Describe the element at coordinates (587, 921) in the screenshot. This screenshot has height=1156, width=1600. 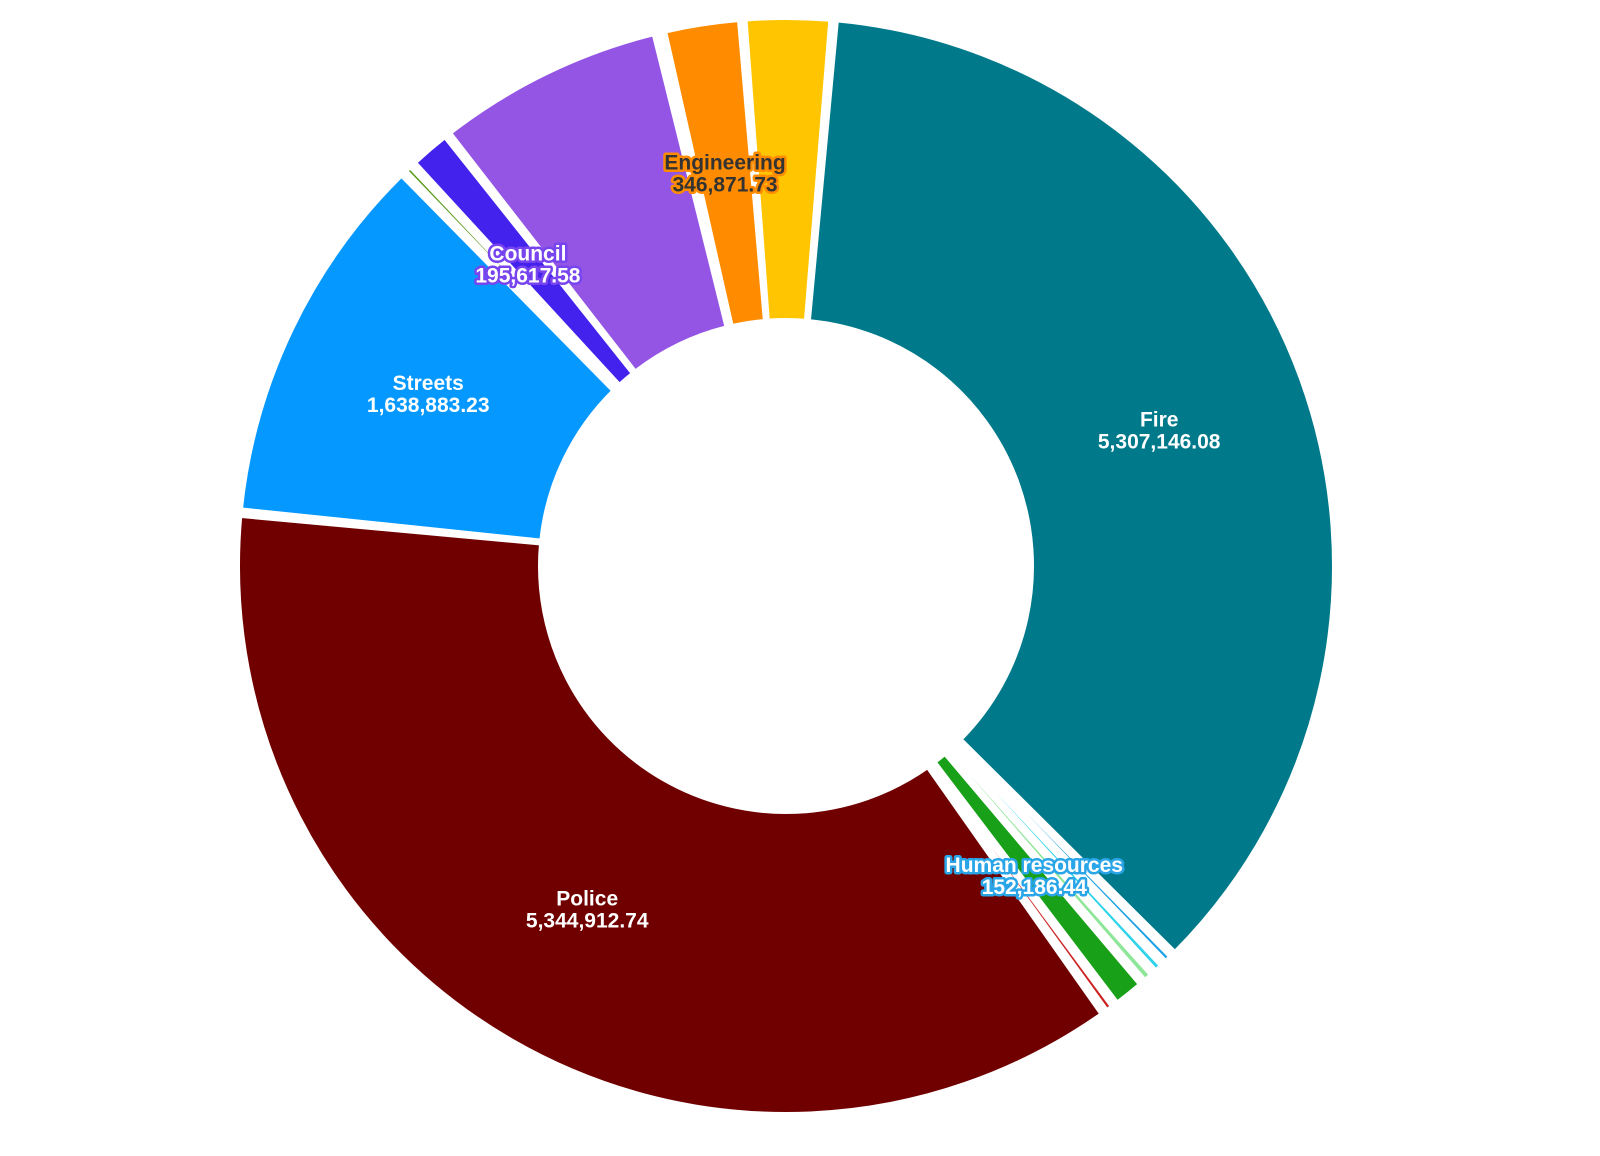
I see `slice-value-police: 5,344,912.74` at that location.